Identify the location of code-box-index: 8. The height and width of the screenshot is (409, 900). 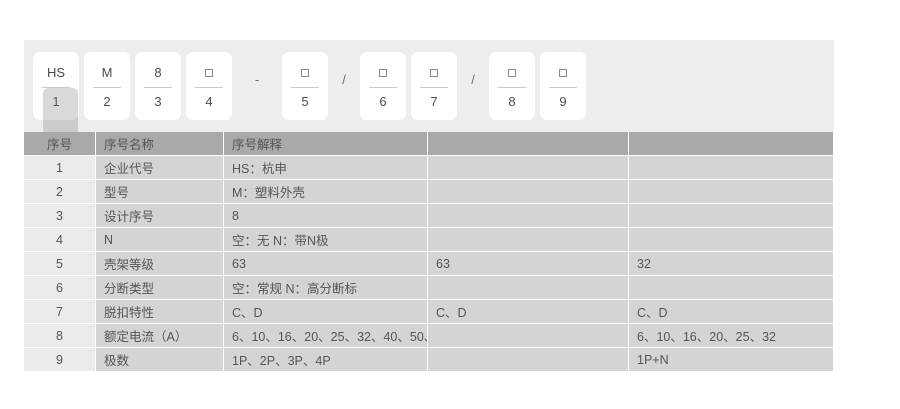
(512, 101).